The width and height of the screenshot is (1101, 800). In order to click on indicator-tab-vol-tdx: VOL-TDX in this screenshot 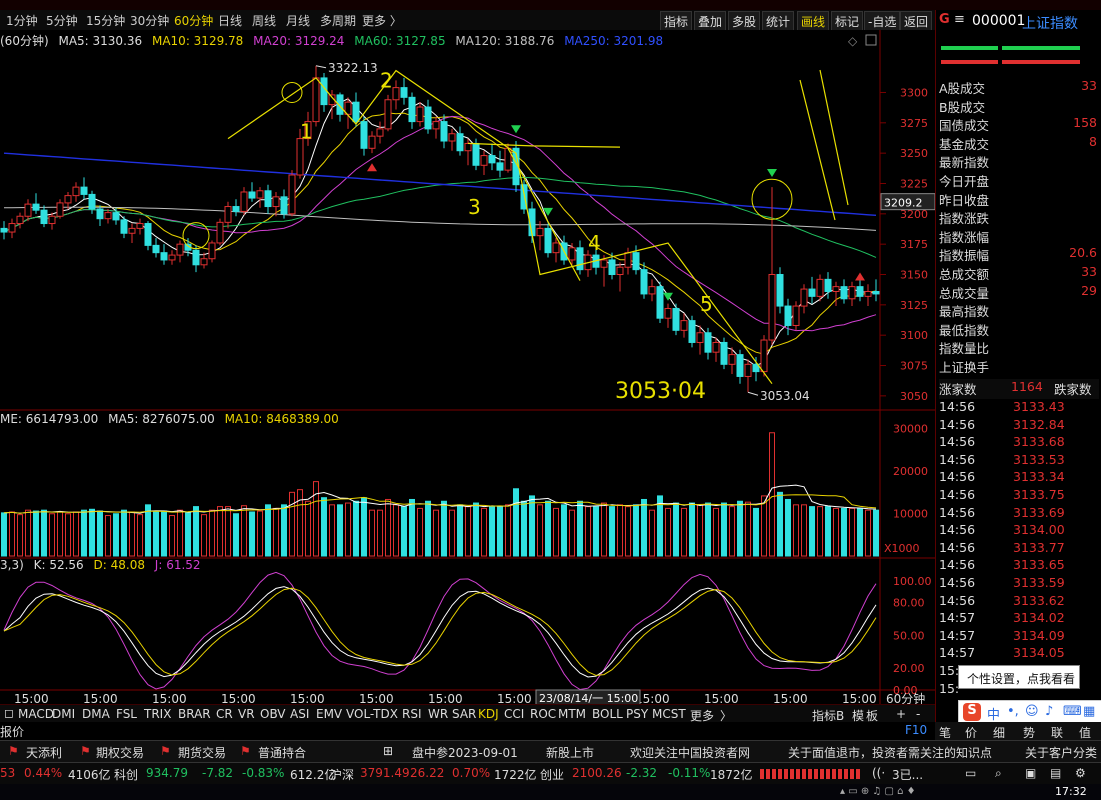, I will do `click(372, 714)`.